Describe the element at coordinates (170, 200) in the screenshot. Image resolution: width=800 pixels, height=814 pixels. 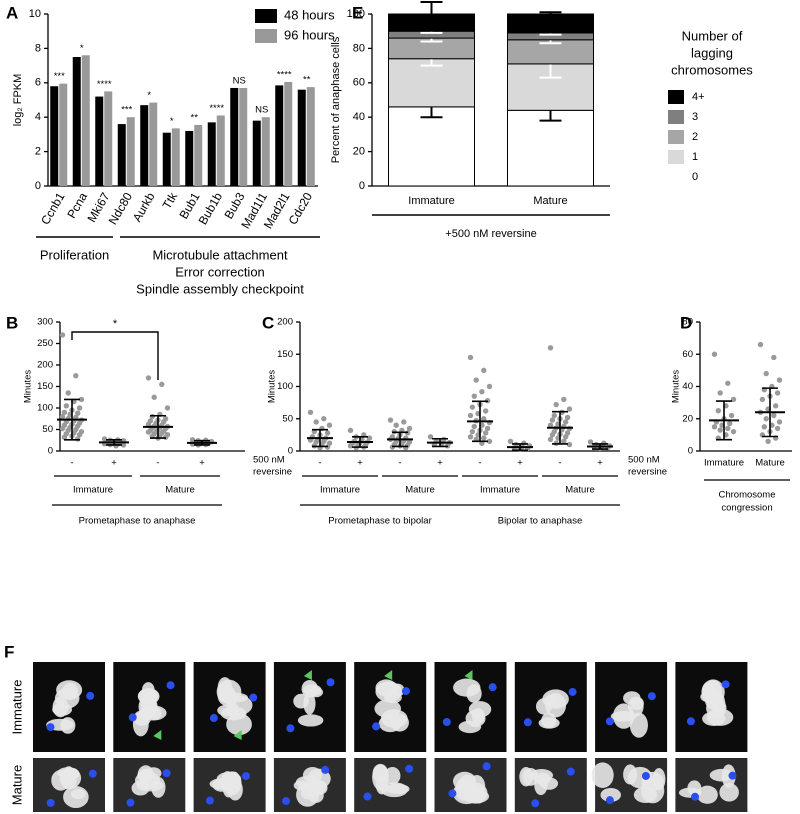
I see `x-tick-label: Ttk` at that location.